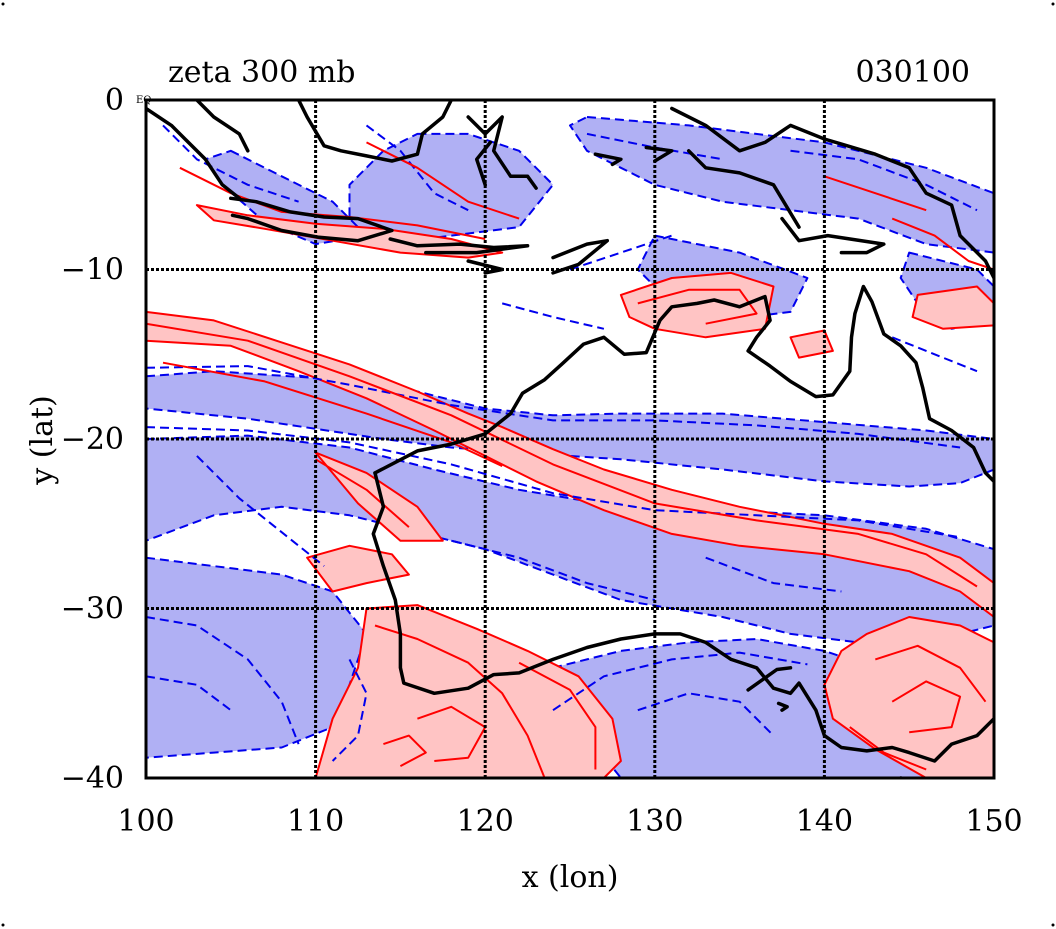 The image size is (1056, 929). I want to click on x-tick-label: 130, so click(654, 821).